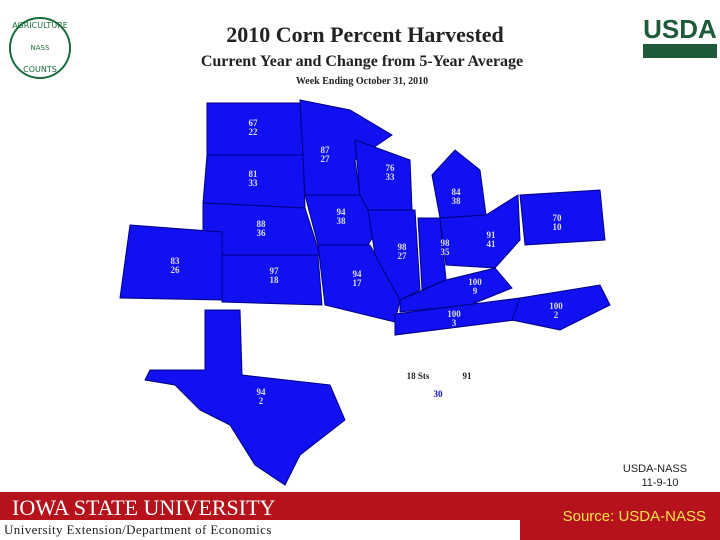 The width and height of the screenshot is (720, 540). Describe the element at coordinates (362, 81) in the screenshot. I see `week: Week Ending October 31, 2010` at that location.